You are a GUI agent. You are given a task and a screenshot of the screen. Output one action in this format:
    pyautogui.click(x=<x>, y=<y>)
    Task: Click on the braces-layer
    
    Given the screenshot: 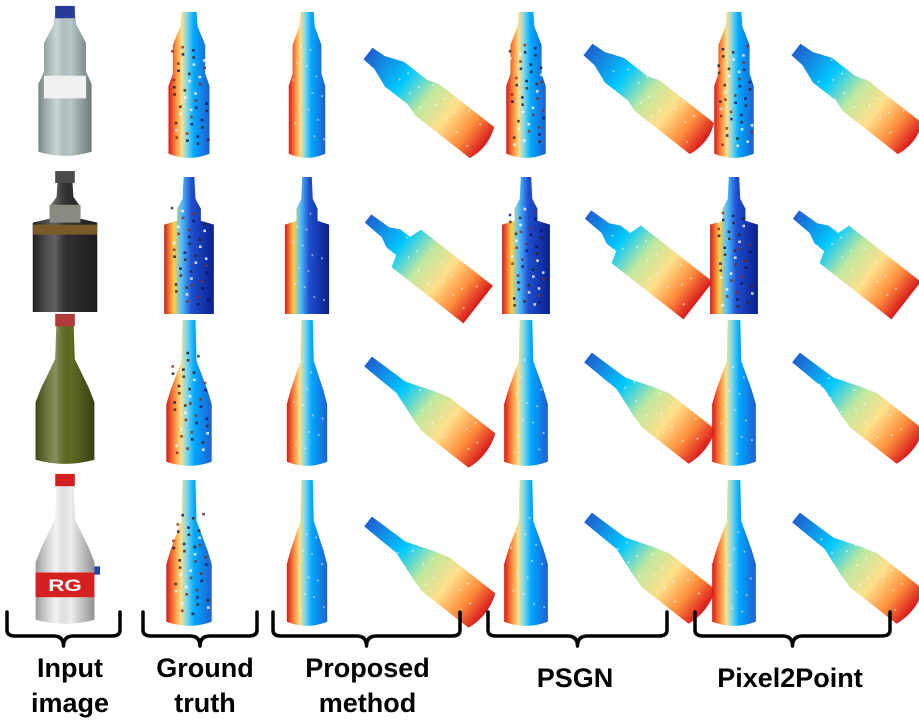 What is the action you would take?
    pyautogui.click(x=448, y=629)
    